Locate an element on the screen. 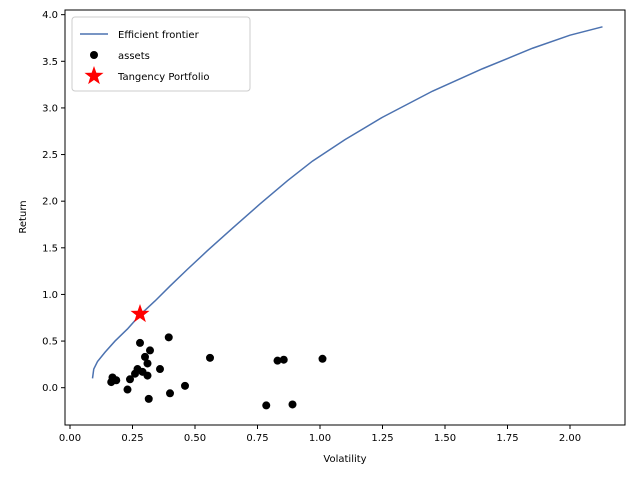 The image size is (640, 480). y-tick-label: 3.0 is located at coordinates (50, 108).